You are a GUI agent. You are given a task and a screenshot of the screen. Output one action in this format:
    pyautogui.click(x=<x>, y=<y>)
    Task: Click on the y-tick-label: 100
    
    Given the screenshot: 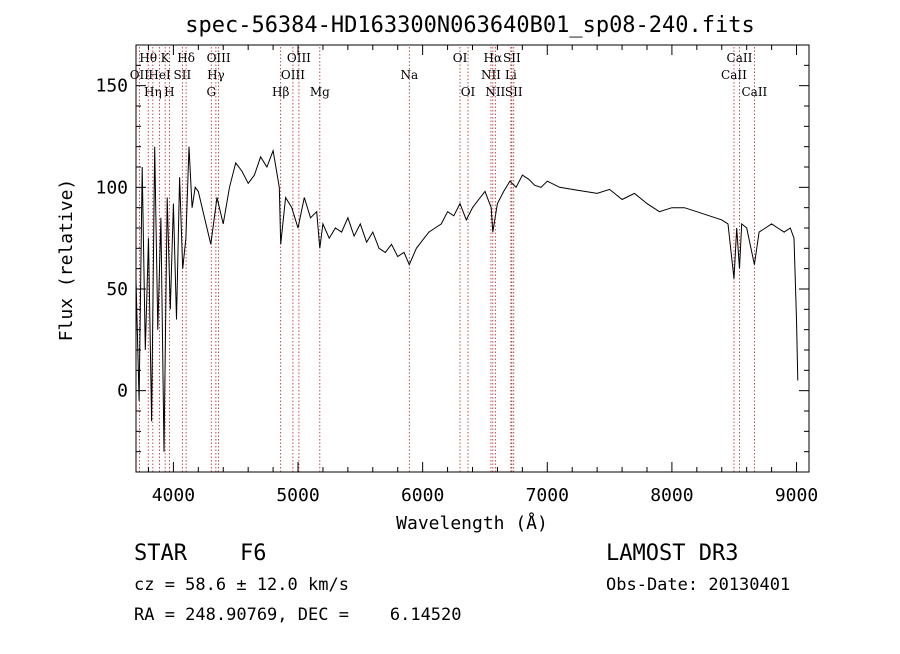 What is the action you would take?
    pyautogui.click(x=111, y=187)
    